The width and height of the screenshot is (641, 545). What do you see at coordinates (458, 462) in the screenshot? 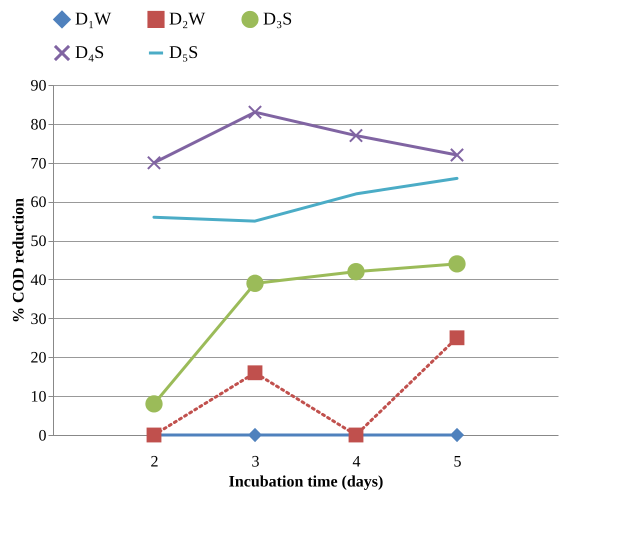
I see `x-tick-label: 5` at bounding box center [458, 462].